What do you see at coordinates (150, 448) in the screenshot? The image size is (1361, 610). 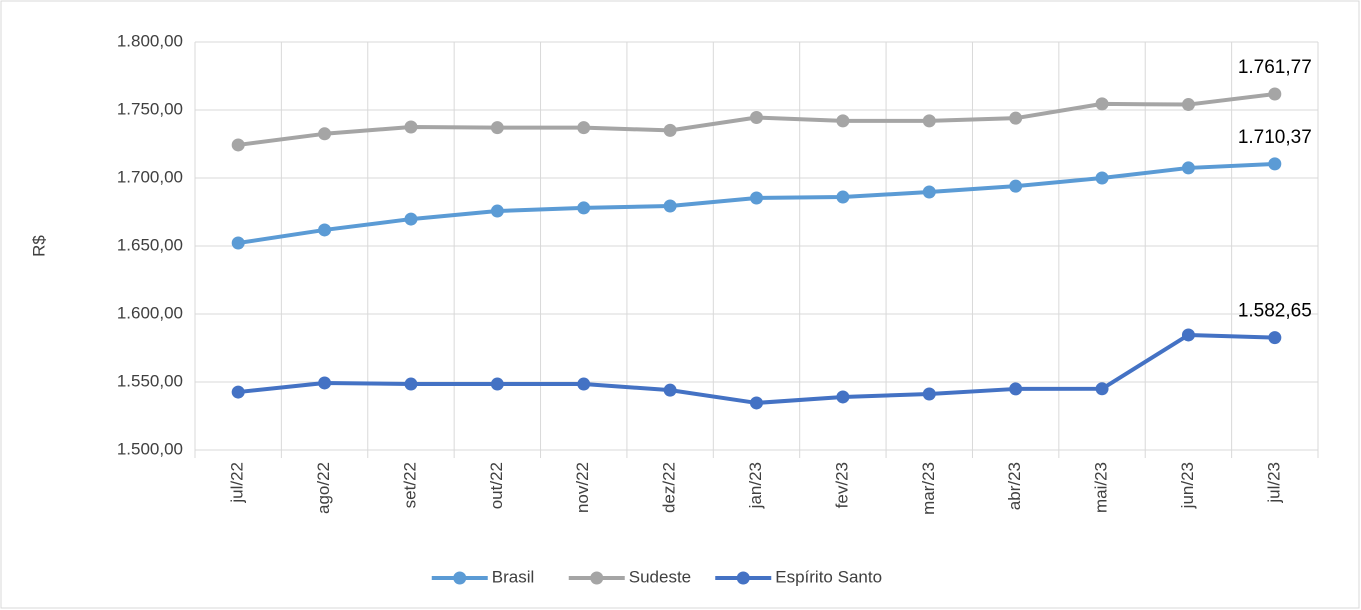 I see `y-tick-label: 1.500,00` at bounding box center [150, 448].